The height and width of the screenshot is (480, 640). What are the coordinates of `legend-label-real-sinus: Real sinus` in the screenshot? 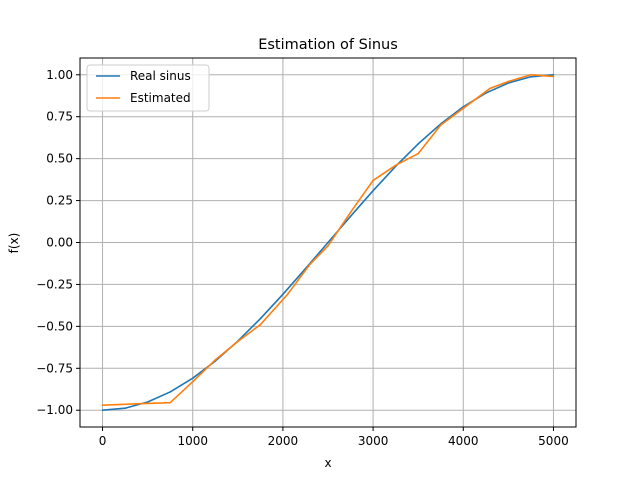 It's located at (160, 76).